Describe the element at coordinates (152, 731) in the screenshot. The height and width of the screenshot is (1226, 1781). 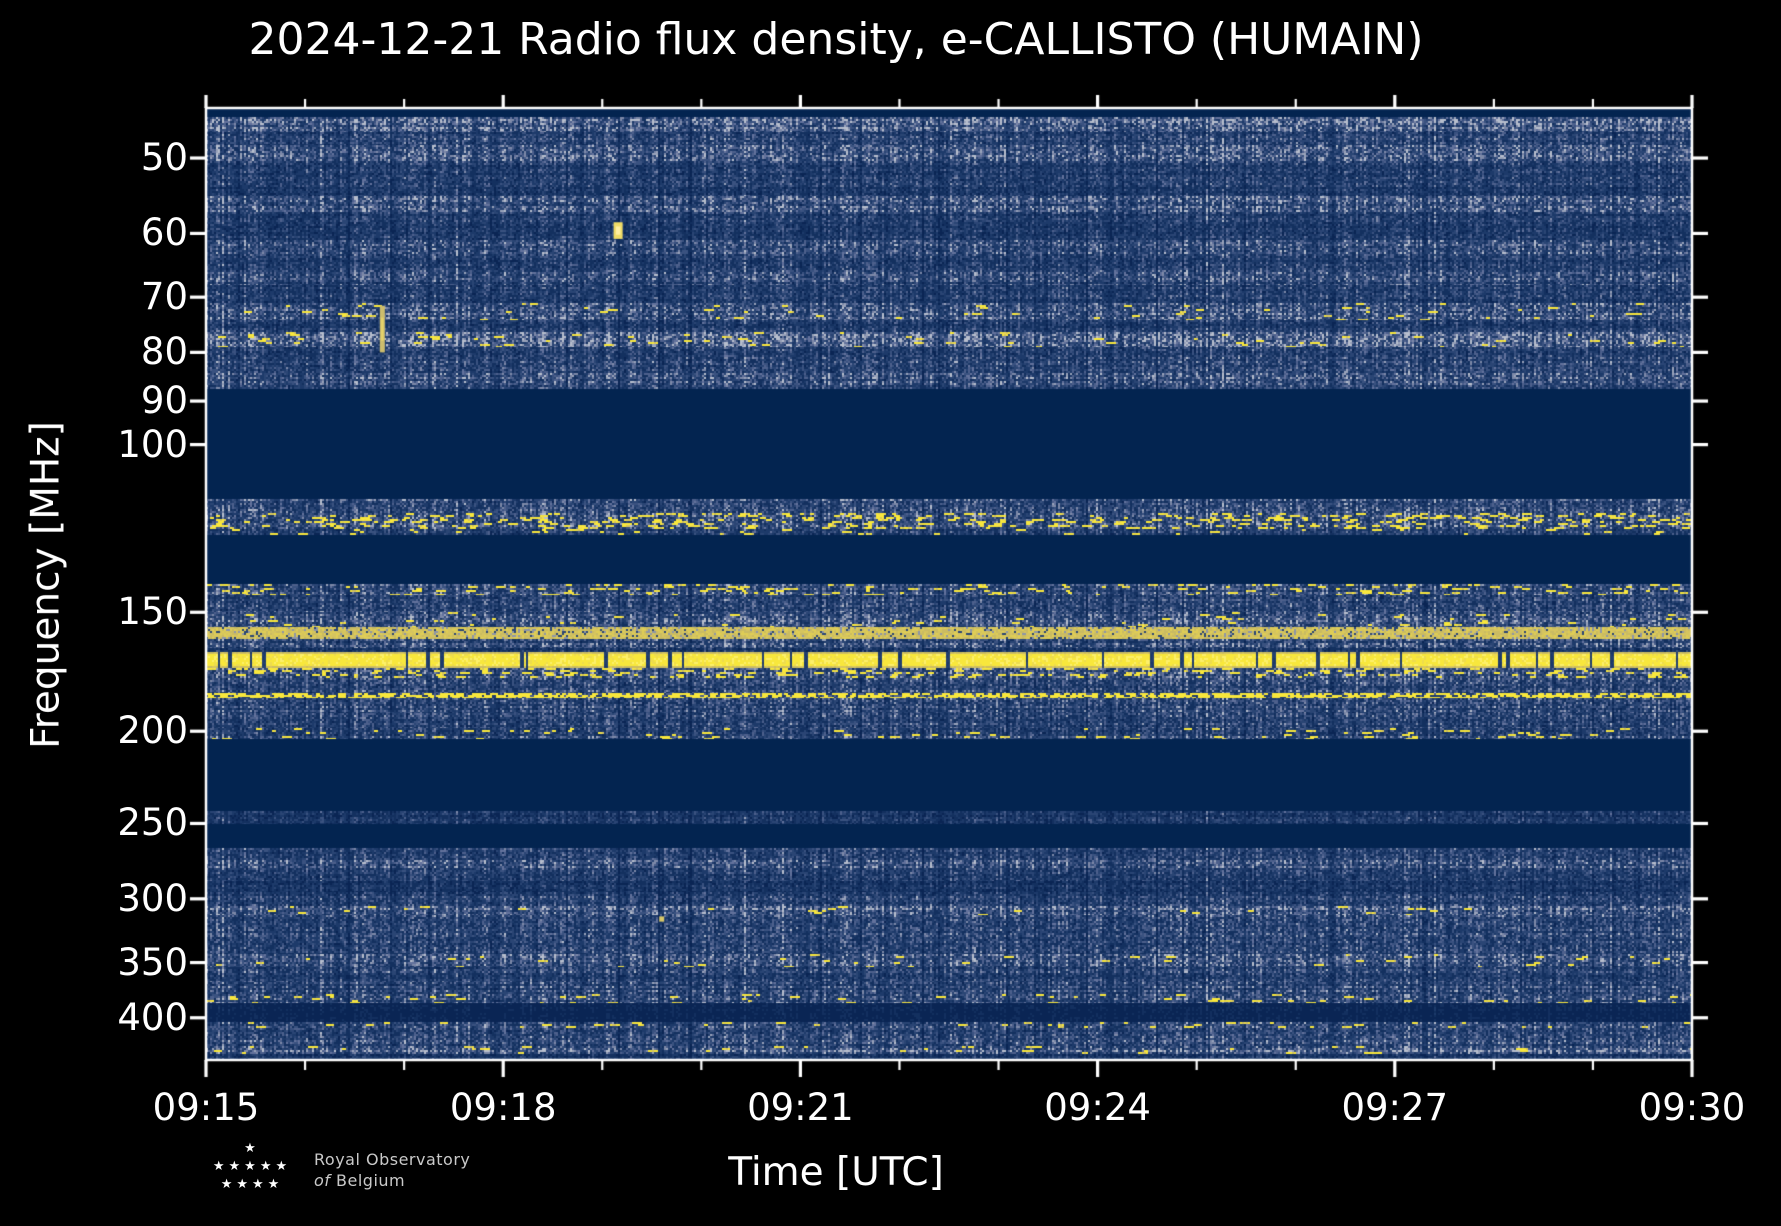
I see `y-tick-label: 200` at that location.